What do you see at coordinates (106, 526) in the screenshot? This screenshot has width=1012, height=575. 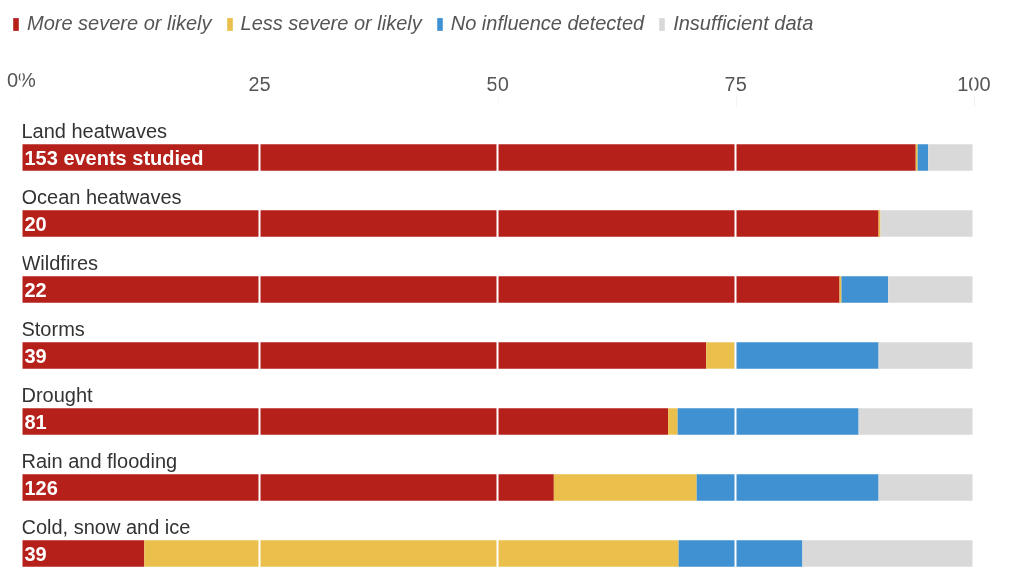 I see `y-tick-label: Cold, snow and ice` at bounding box center [106, 526].